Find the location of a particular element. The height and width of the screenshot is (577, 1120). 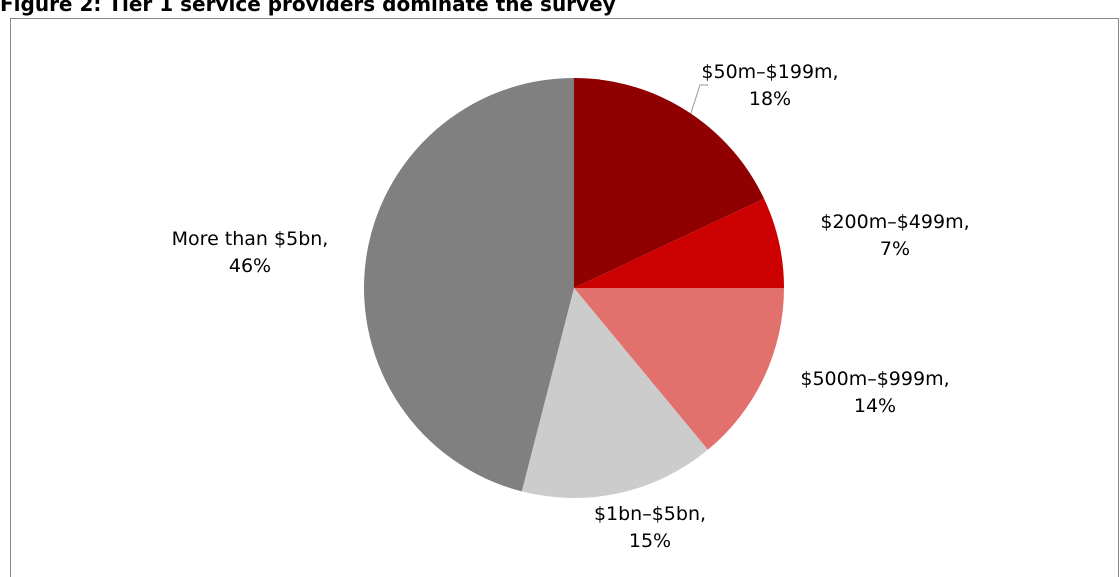

category-label: $500m–$999m is located at coordinates (871, 379).